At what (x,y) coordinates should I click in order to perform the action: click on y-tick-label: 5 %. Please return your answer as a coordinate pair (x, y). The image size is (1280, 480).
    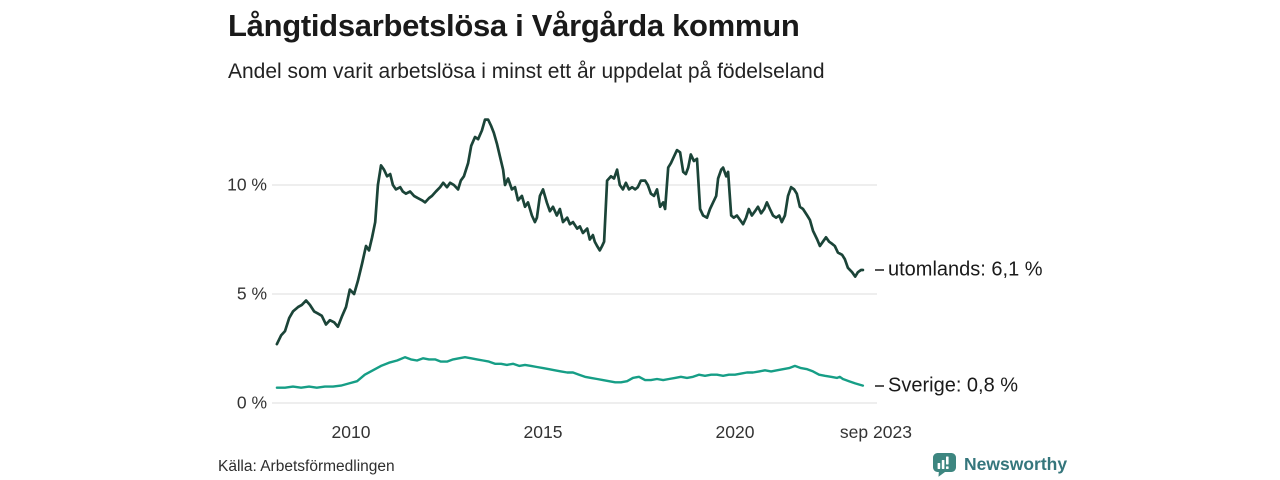
    Looking at the image, I should click on (251, 293).